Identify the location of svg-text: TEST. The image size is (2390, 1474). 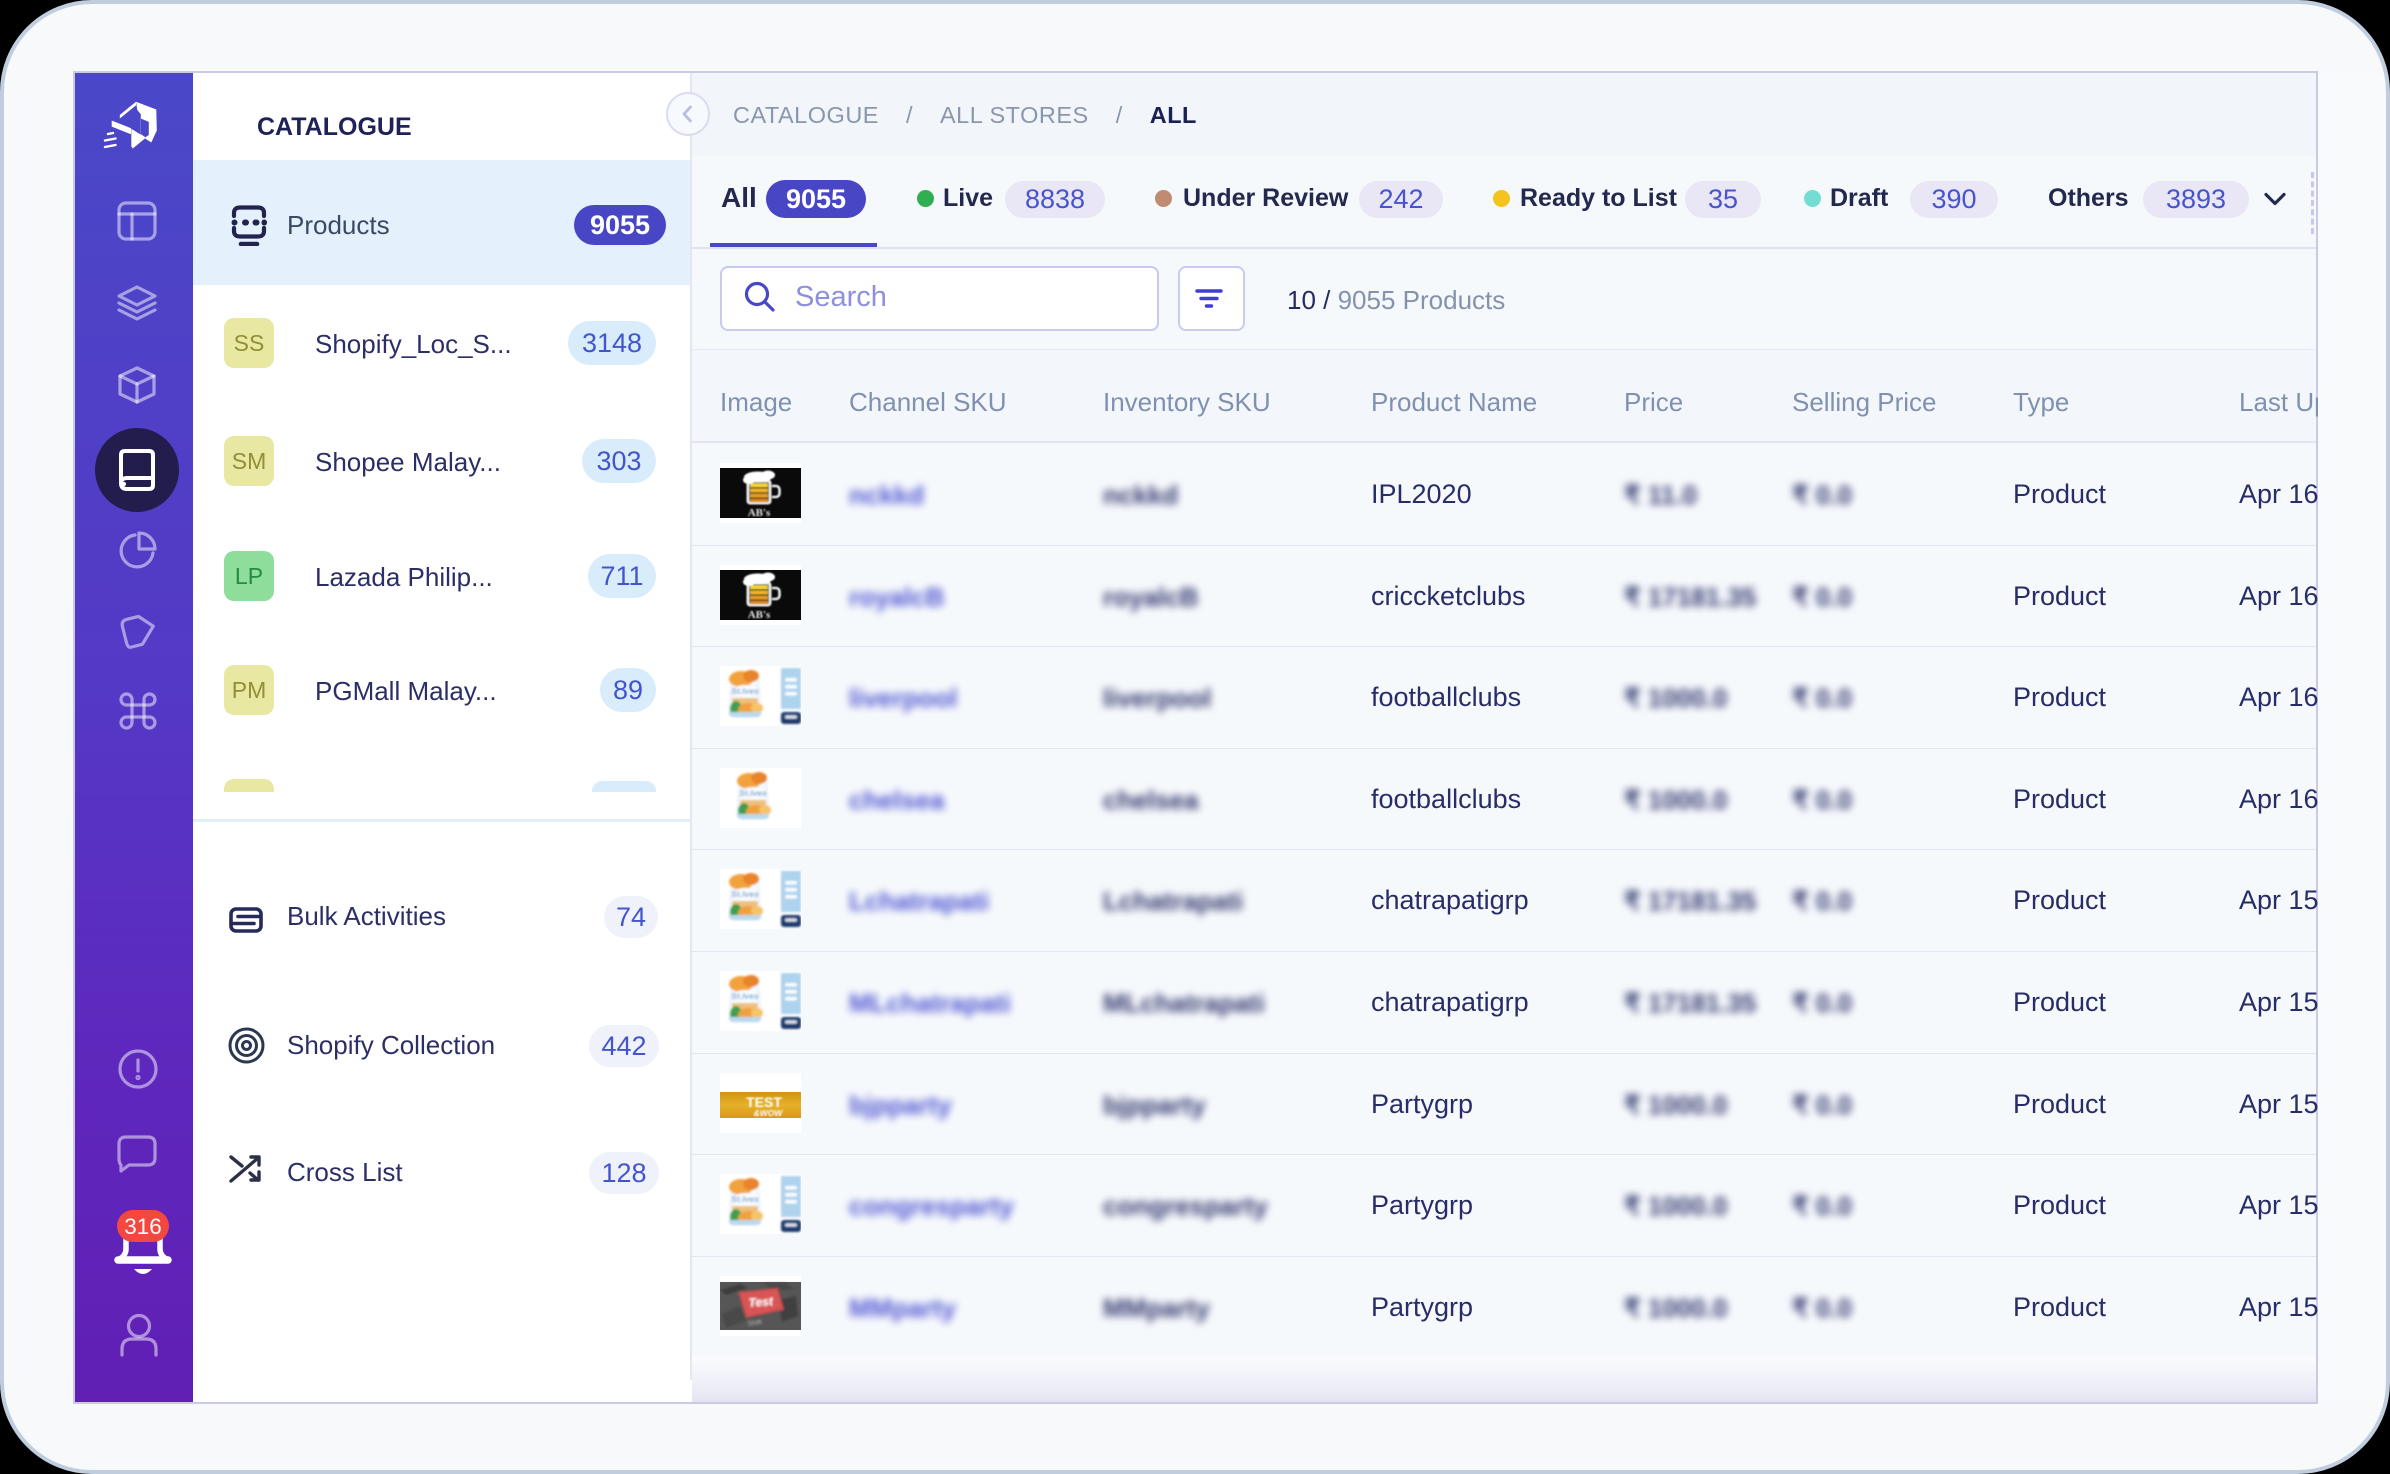
(764, 1102).